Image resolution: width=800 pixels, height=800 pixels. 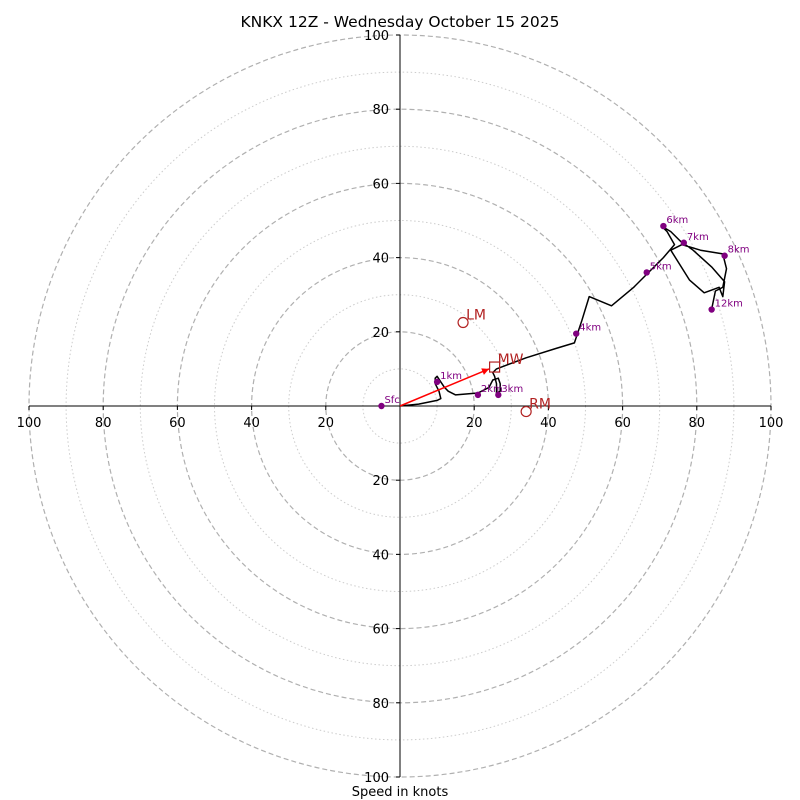 I want to click on storm-motion-label: MW, so click(x=511, y=360).